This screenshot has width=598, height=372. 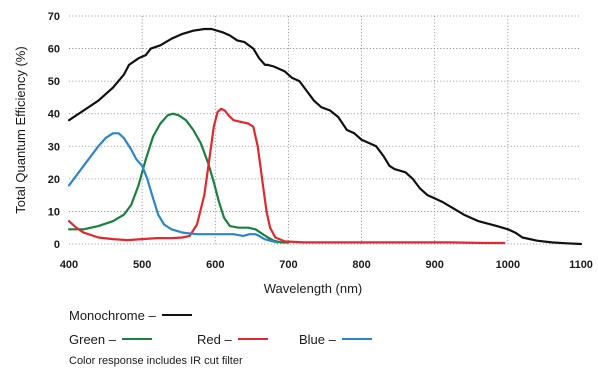 I want to click on x-tick-label-1100: 1100, so click(x=581, y=265).